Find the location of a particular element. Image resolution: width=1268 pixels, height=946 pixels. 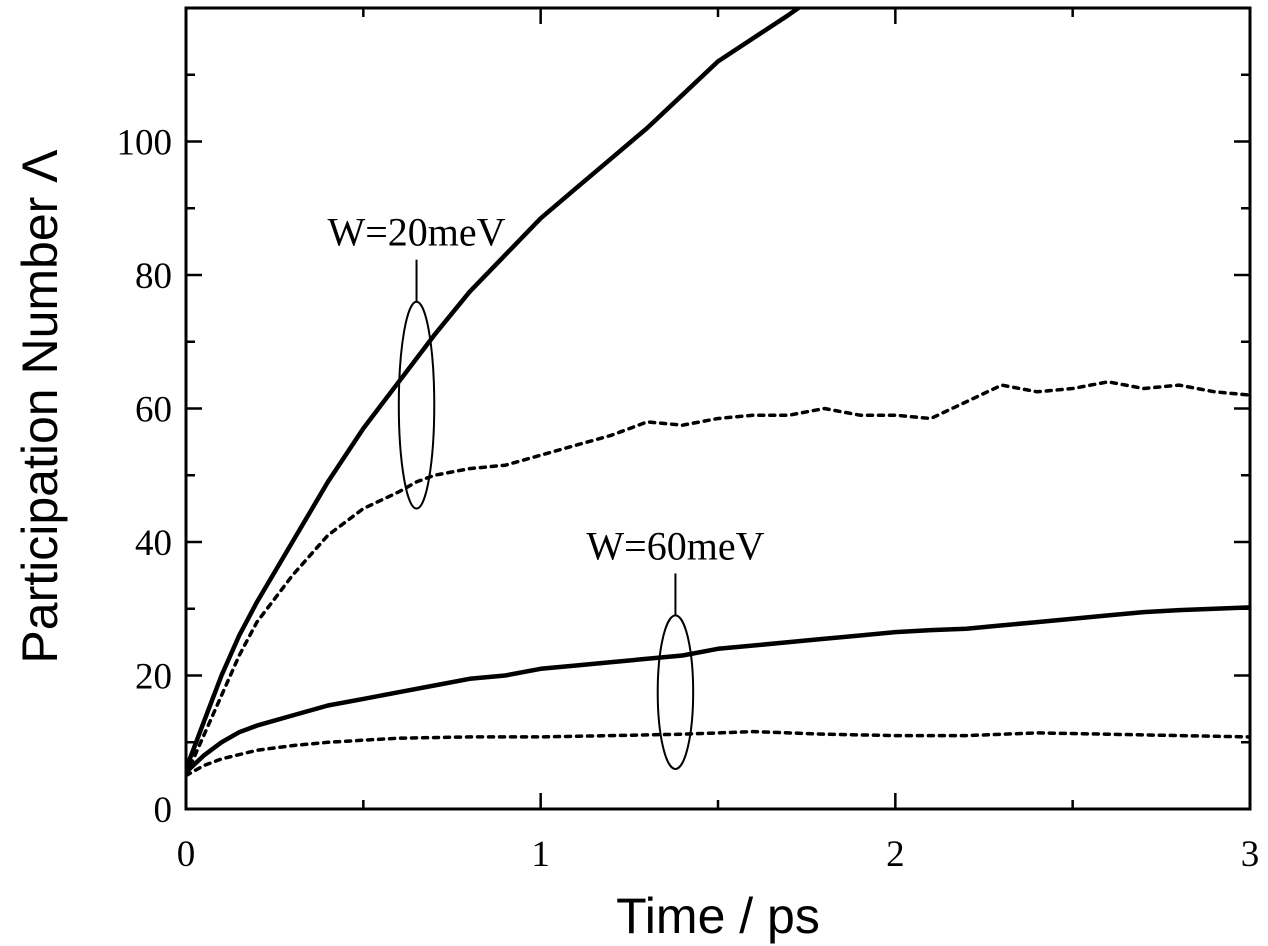

x-tick-label: 1 is located at coordinates (540, 854).